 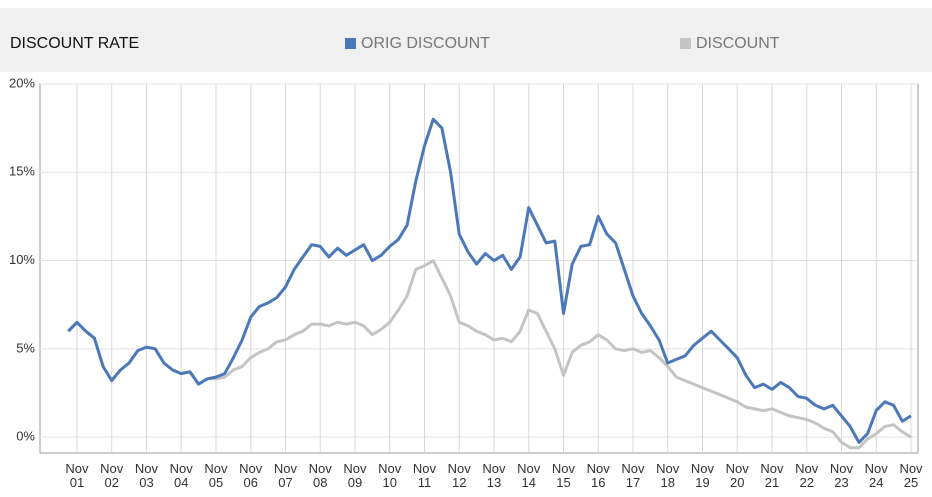 I want to click on y-tick-label: 0%, so click(x=25, y=436).